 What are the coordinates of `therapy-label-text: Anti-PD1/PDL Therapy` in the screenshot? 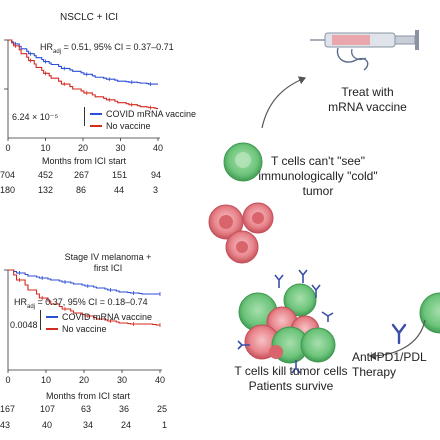 It's located at (389, 364).